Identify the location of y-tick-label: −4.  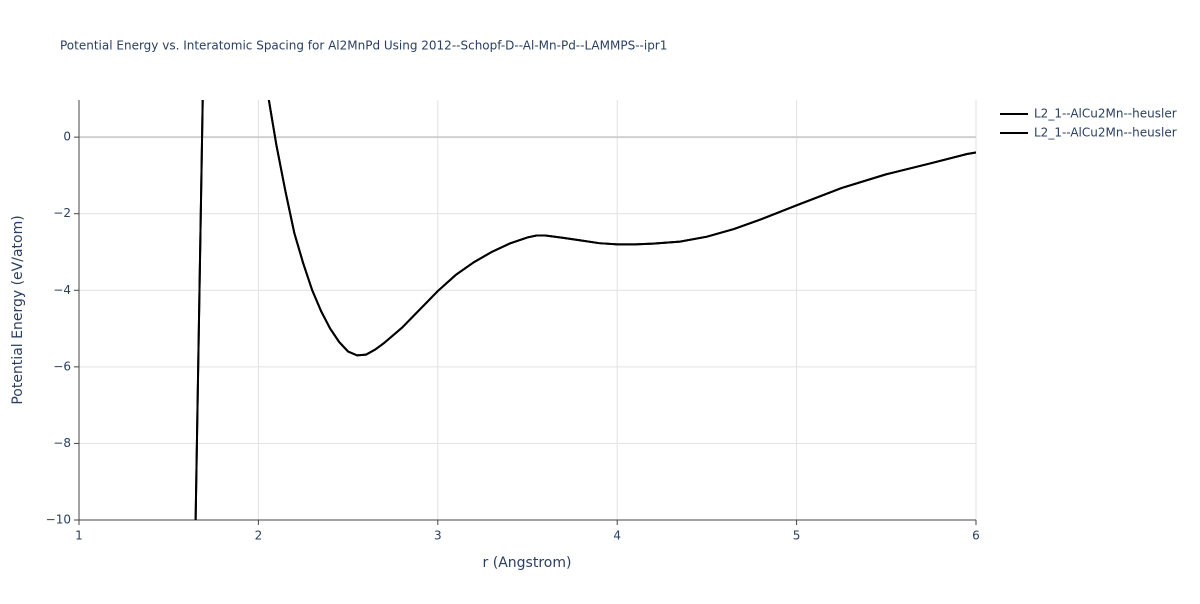
(62, 290).